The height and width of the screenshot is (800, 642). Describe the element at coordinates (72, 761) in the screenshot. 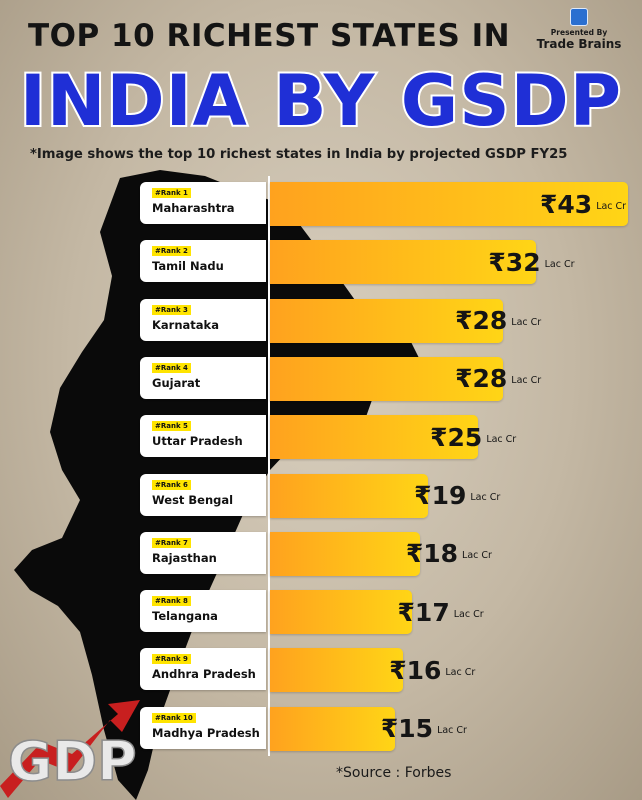

I see `gdp-decoration-text: GDP` at that location.